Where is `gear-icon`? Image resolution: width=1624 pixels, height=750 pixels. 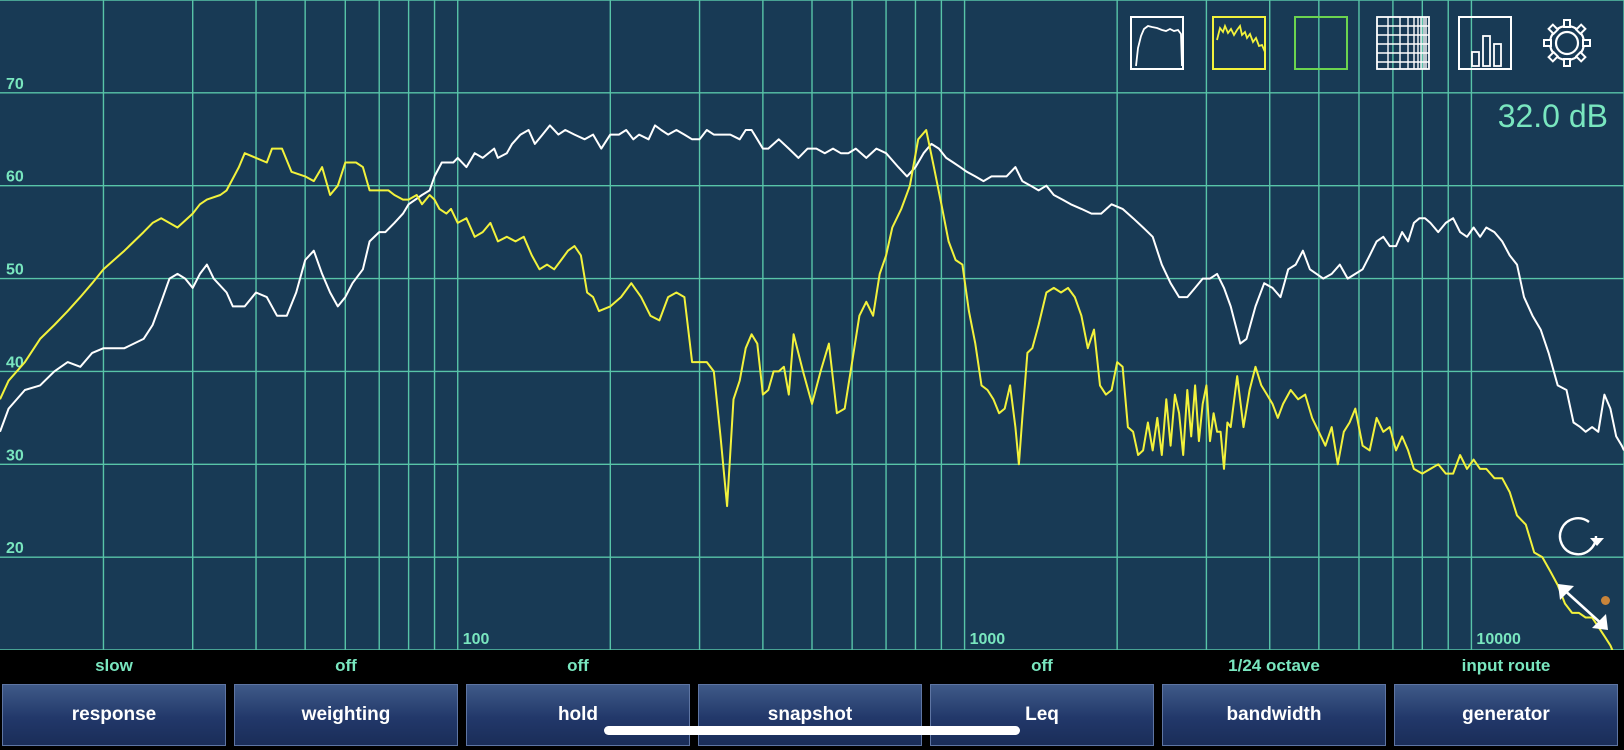 gear-icon is located at coordinates (1567, 43).